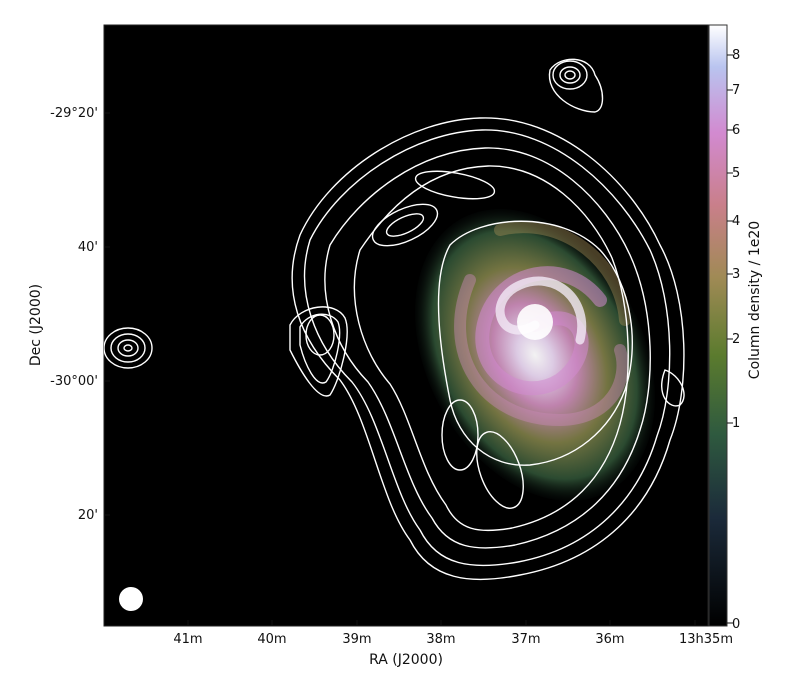  Describe the element at coordinates (131, 599) in the screenshot. I see `beam-marker` at that location.